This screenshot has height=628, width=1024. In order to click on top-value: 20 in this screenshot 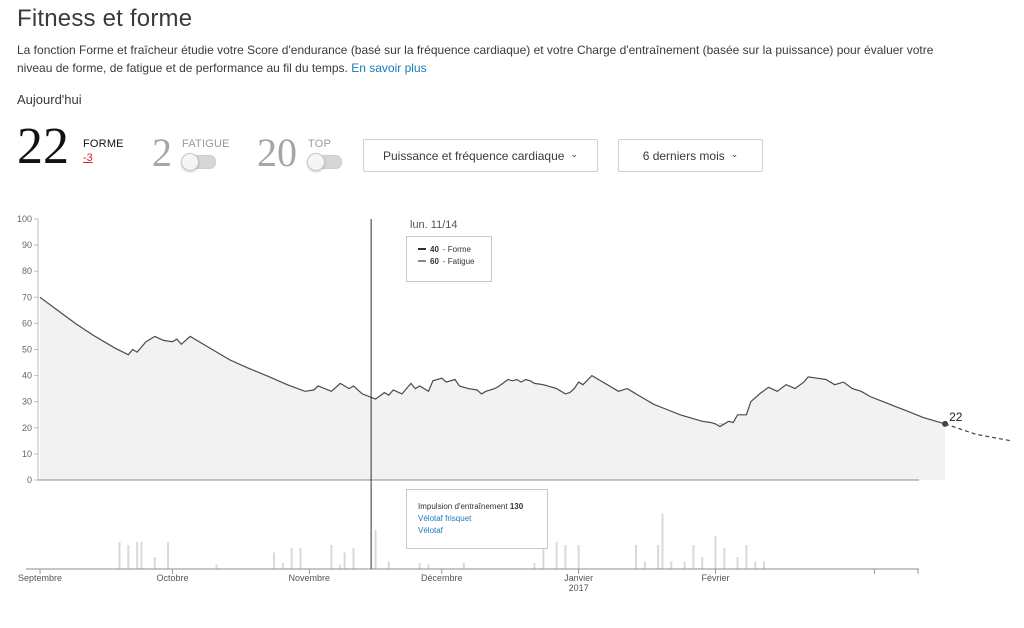, I will do `click(277, 152)`.